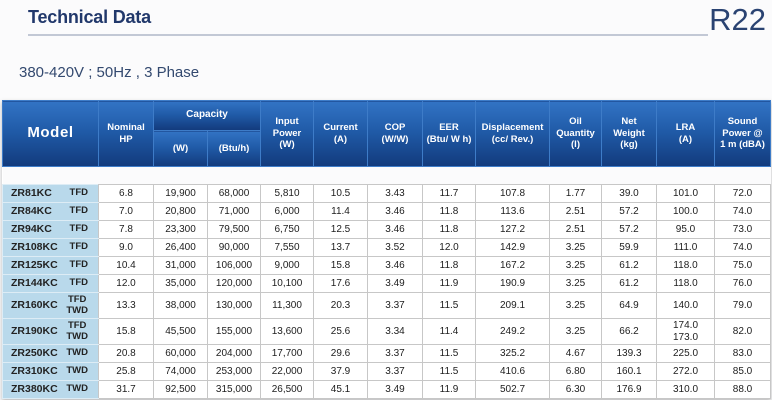 The image size is (772, 400). Describe the element at coordinates (629, 389) in the screenshot. I see `cell: 176.9` at that location.